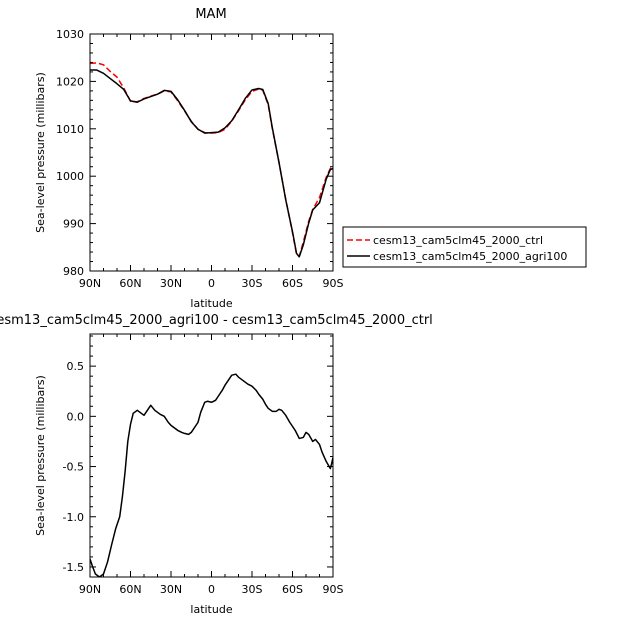  I want to click on bottom-x-axis-label: latitude, so click(211, 609).